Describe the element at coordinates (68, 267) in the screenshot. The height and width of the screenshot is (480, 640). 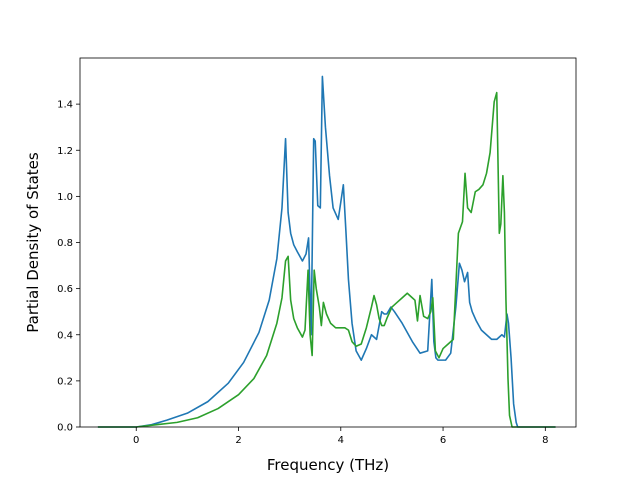
I see `y-axis-ticks: 0.0 0.2 0.4 0.6 0.8 1.0 1.2 1.4` at that location.